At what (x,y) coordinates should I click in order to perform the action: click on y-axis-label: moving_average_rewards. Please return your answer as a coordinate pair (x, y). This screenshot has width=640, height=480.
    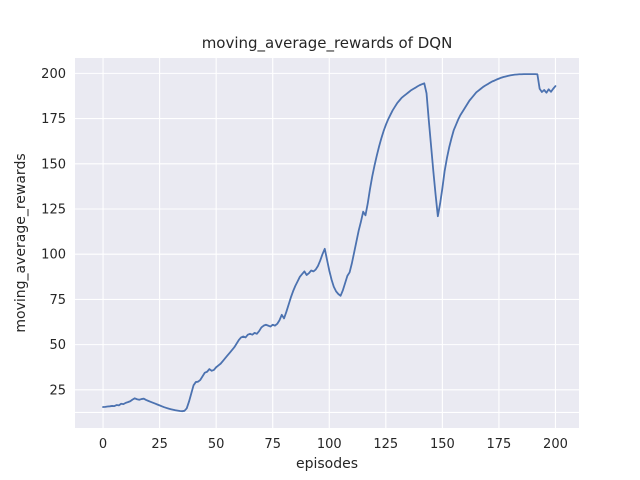
    Looking at the image, I should click on (21, 242).